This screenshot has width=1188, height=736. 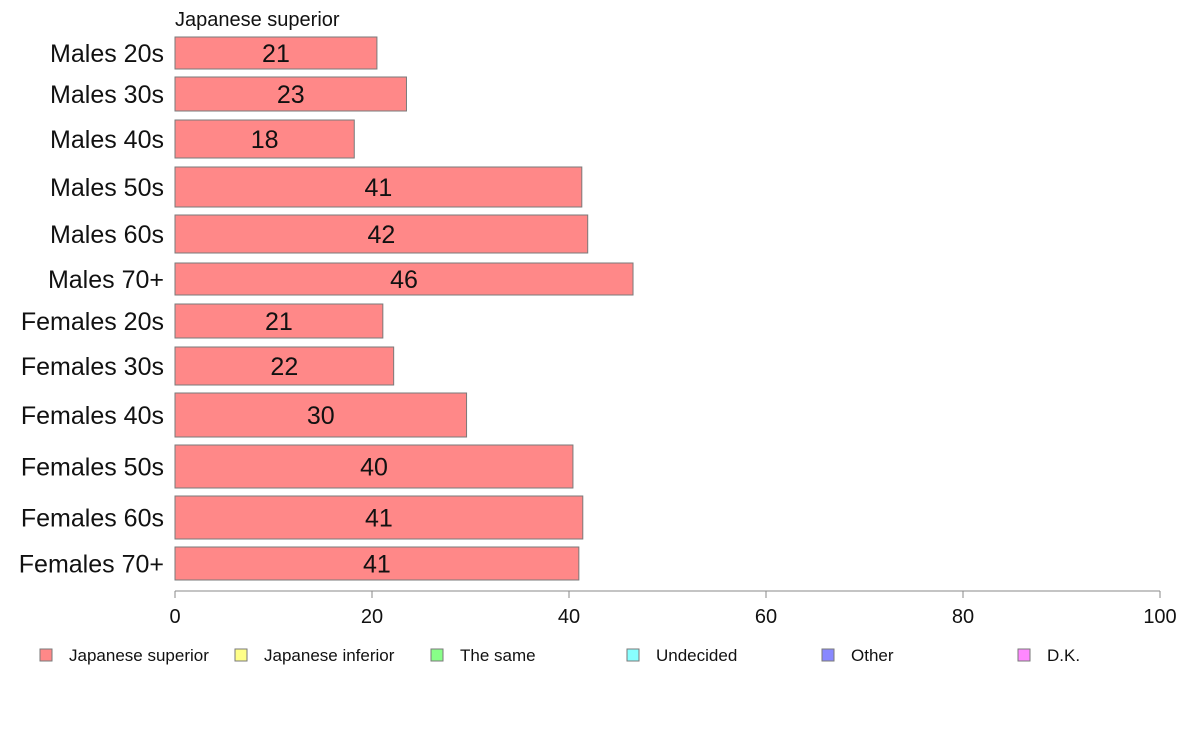 What do you see at coordinates (91, 565) in the screenshot?
I see `category-label: Females 70+` at bounding box center [91, 565].